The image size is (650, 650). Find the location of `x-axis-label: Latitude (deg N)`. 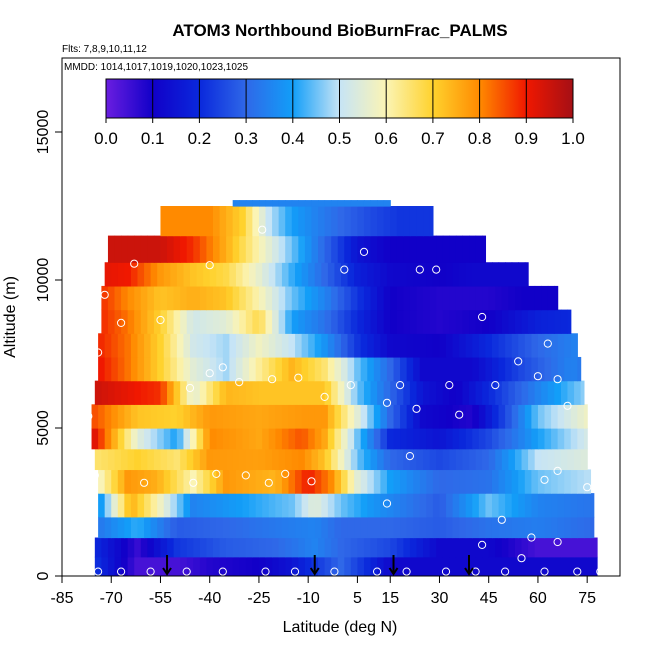

x-axis-label: Latitude (deg N) is located at coordinates (340, 627).